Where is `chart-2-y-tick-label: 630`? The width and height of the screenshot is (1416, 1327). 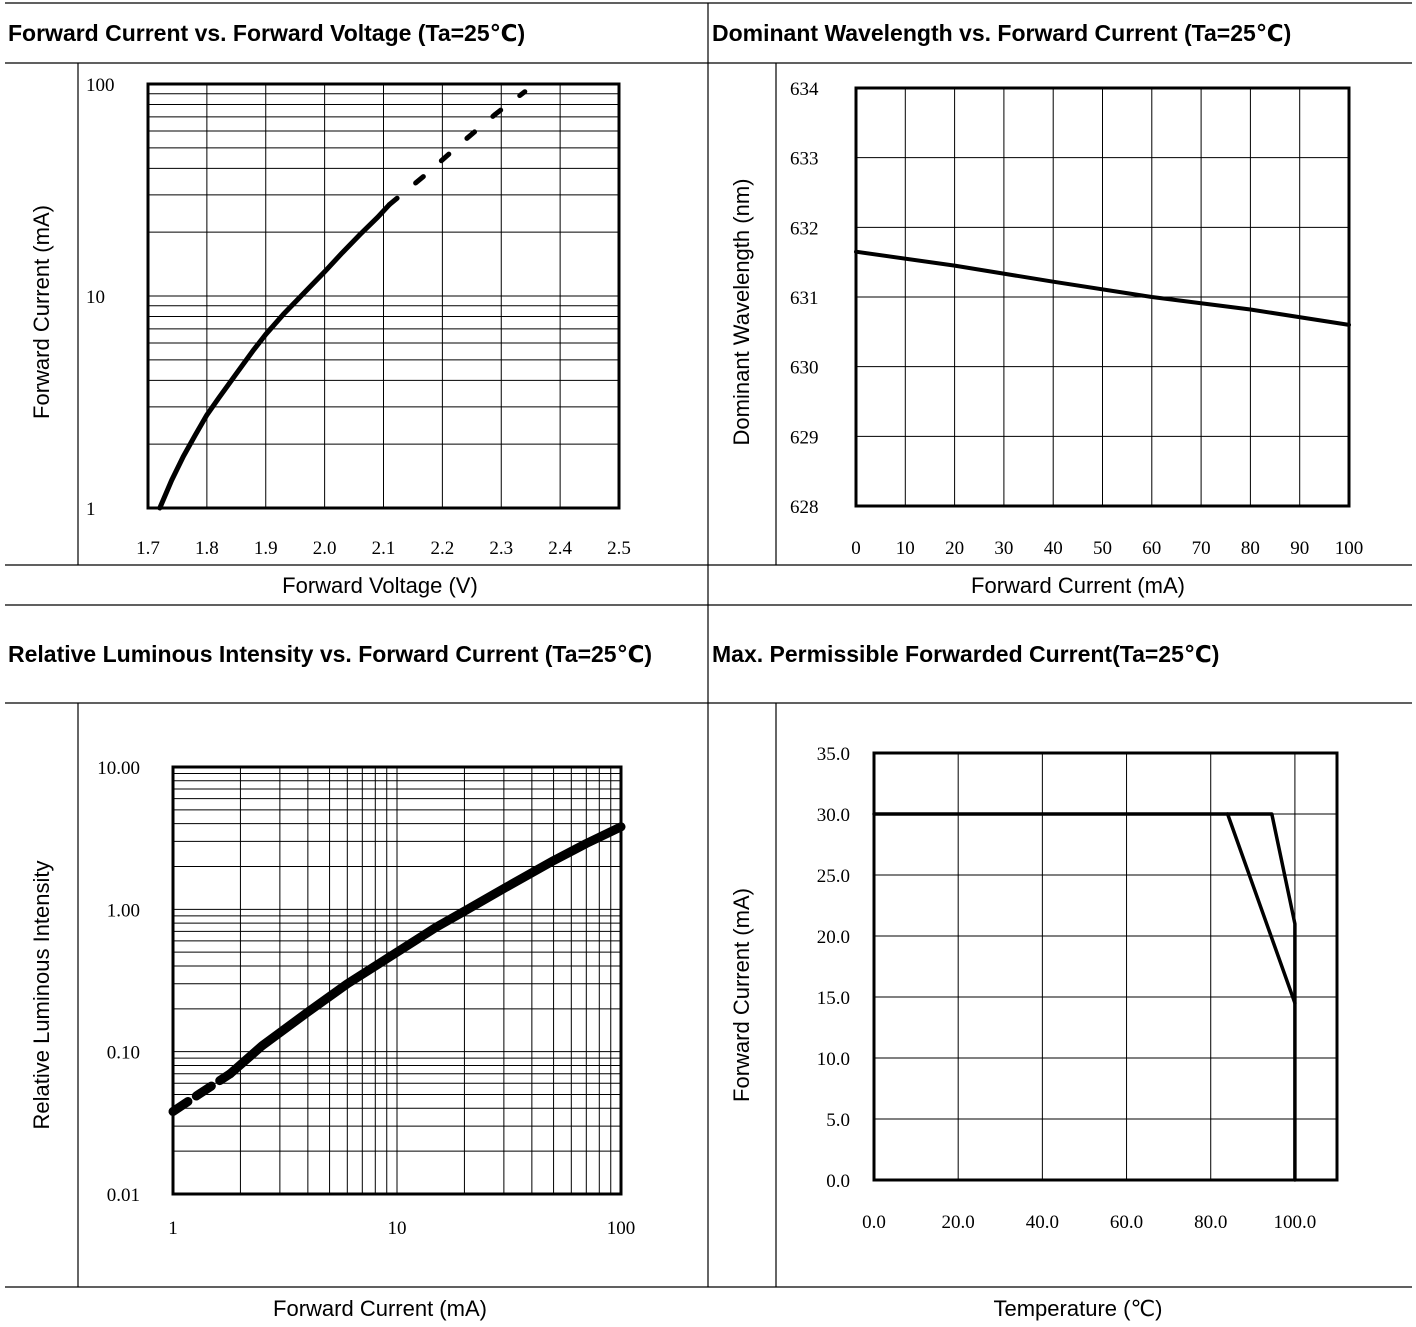 chart-2-y-tick-label: 630 is located at coordinates (804, 368).